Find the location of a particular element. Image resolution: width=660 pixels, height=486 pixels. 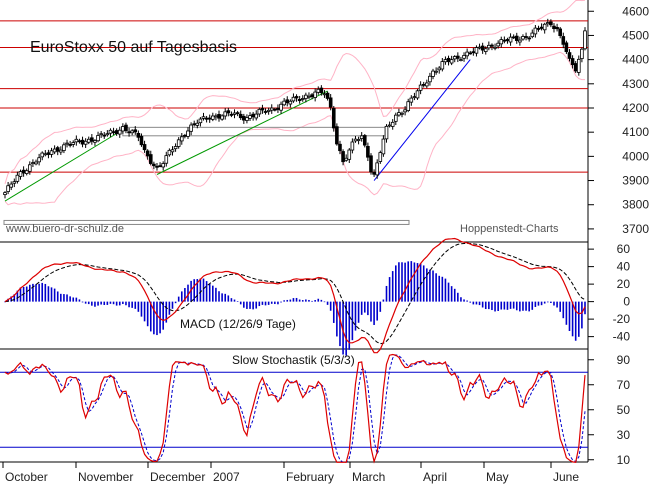

x-tick-label: November is located at coordinates (105, 477).